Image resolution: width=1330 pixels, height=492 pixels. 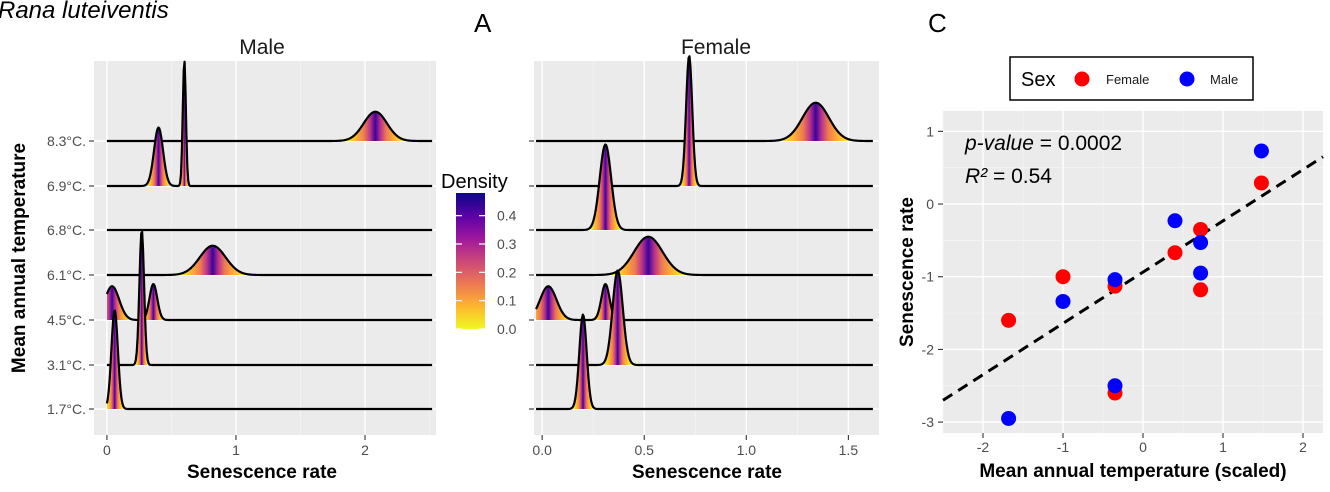 What do you see at coordinates (1022, 176) in the screenshot?
I see `r-squared-value: = 0.54` at bounding box center [1022, 176].